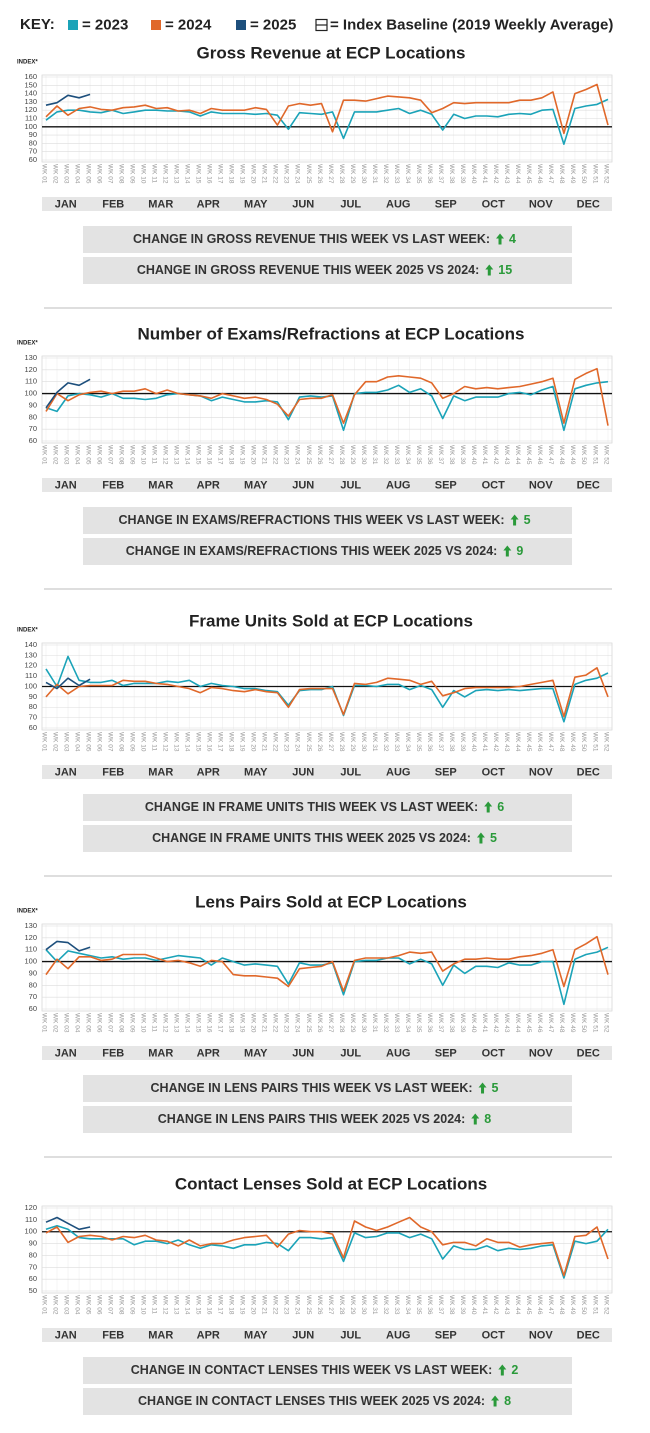  What do you see at coordinates (374, 1305) in the screenshot?
I see `x-tick-label: WK 31` at bounding box center [374, 1305].